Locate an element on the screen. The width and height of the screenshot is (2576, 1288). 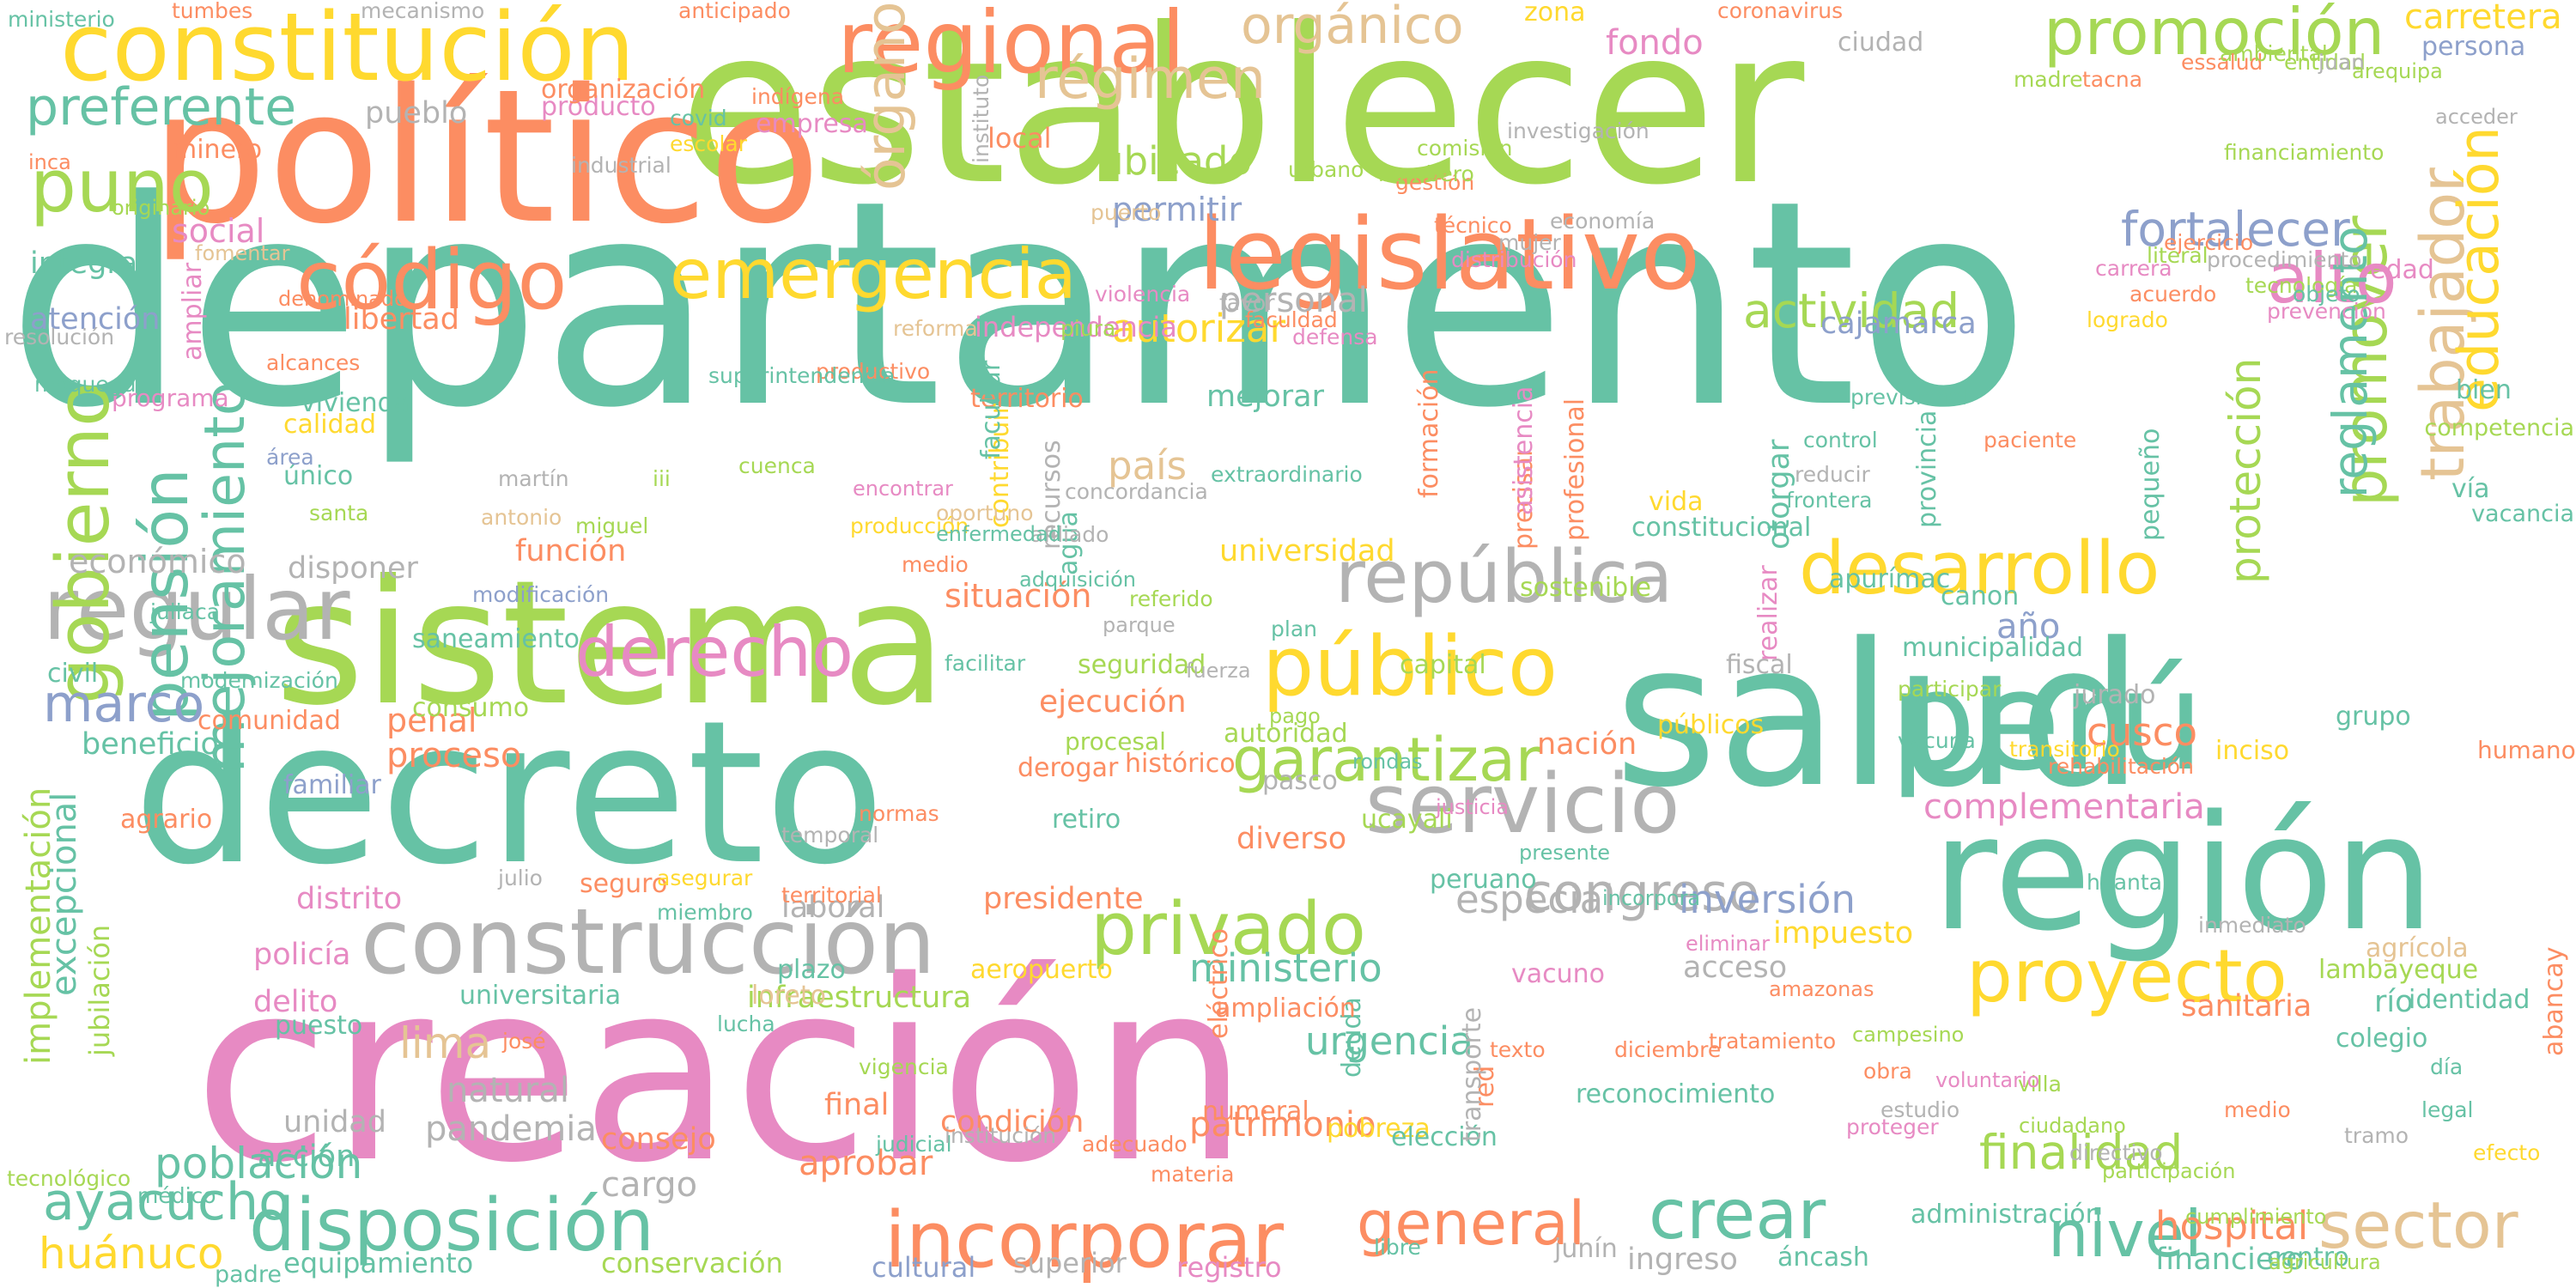
word-identidad: identidad is located at coordinates (2470, 1000).